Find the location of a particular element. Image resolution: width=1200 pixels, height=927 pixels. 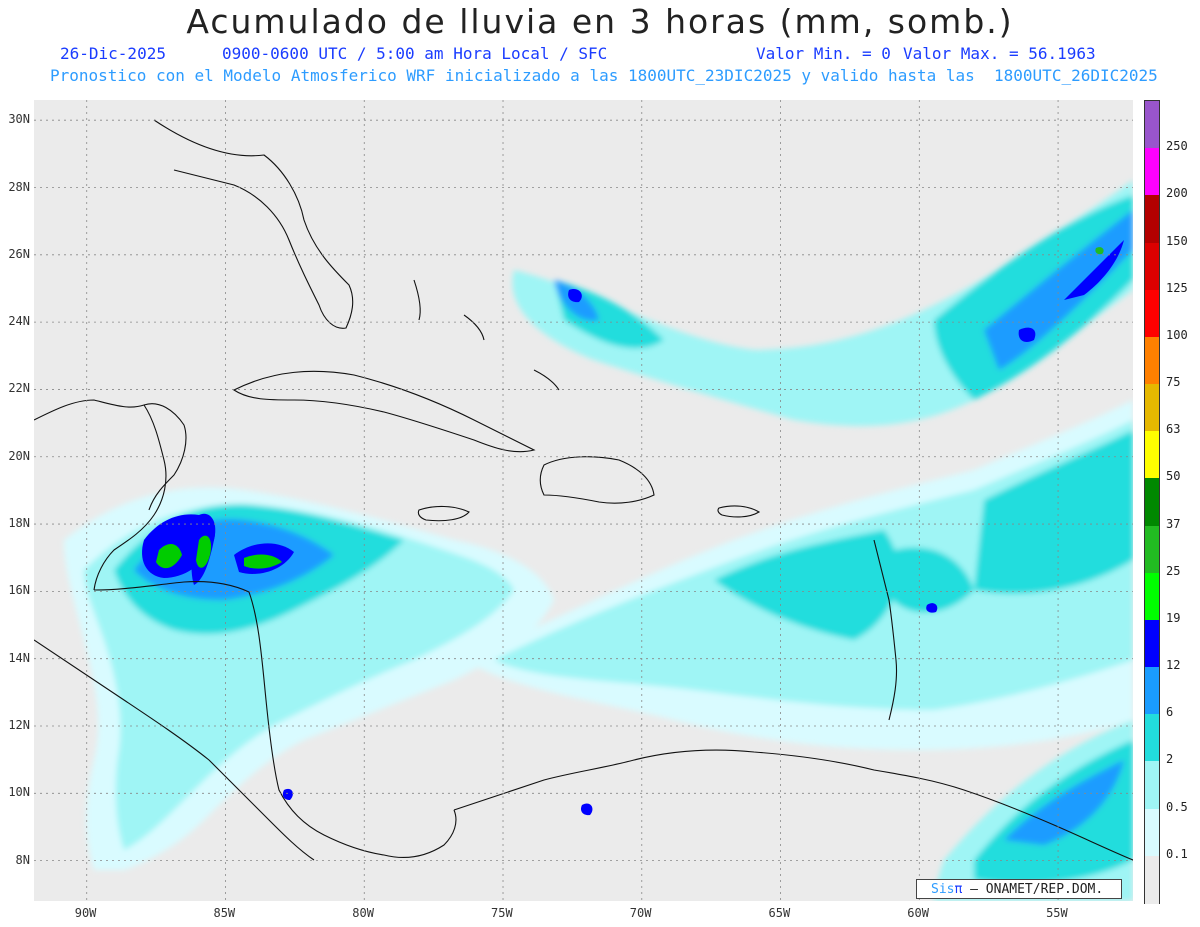

credit-pi: π is located at coordinates (958, 889).